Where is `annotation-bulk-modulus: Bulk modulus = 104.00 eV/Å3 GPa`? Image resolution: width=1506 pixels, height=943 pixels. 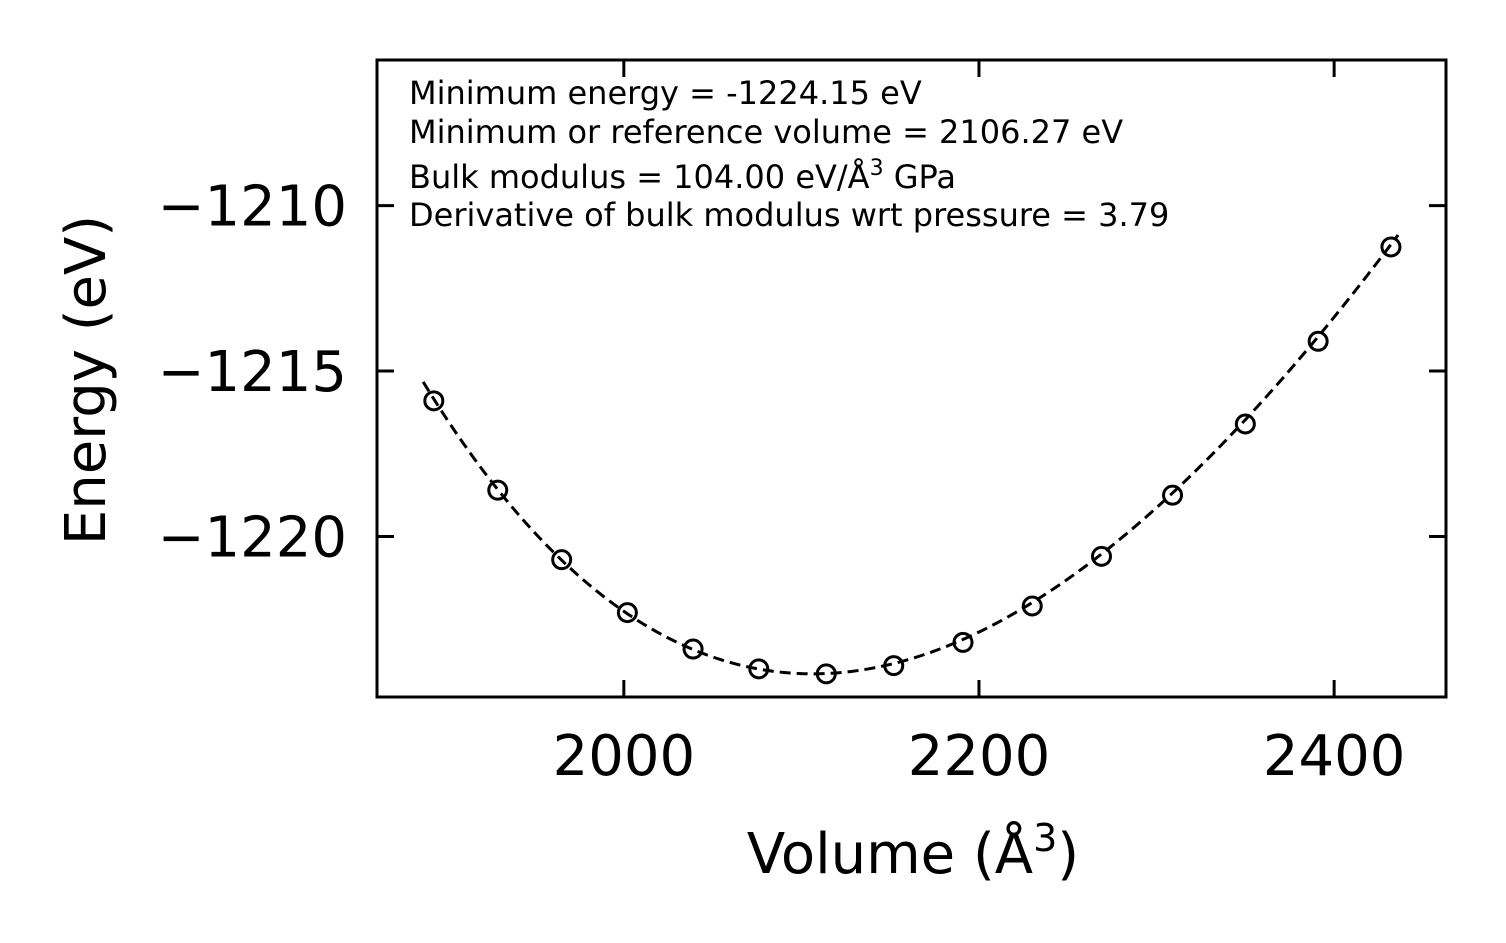 annotation-bulk-modulus: Bulk modulus = 104.00 eV/Å3 GPa is located at coordinates (682, 176).